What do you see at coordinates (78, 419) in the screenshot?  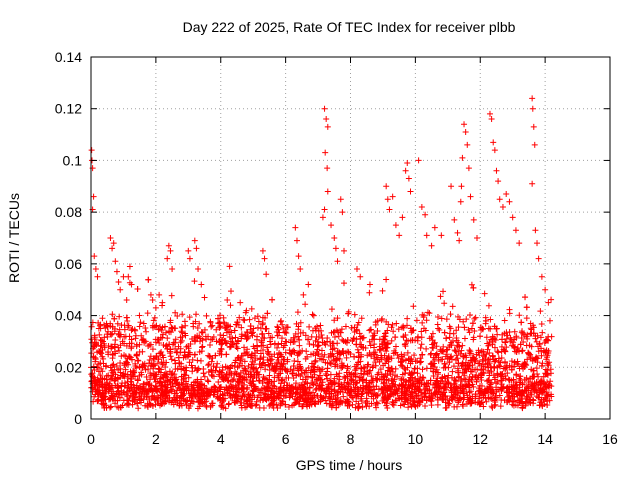 I see `y-tick-label: 0` at bounding box center [78, 419].